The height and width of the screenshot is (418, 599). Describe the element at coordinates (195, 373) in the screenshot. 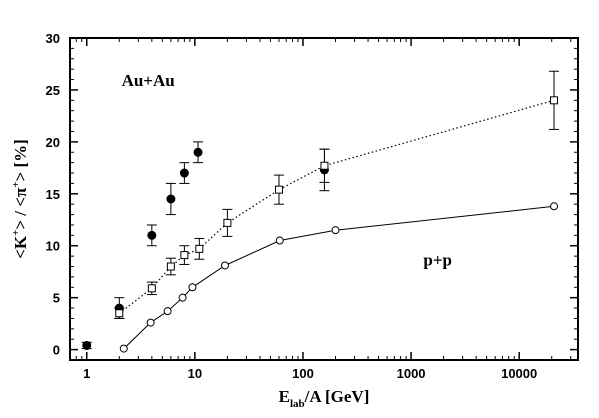

I see `x-tick-label: 10` at that location.